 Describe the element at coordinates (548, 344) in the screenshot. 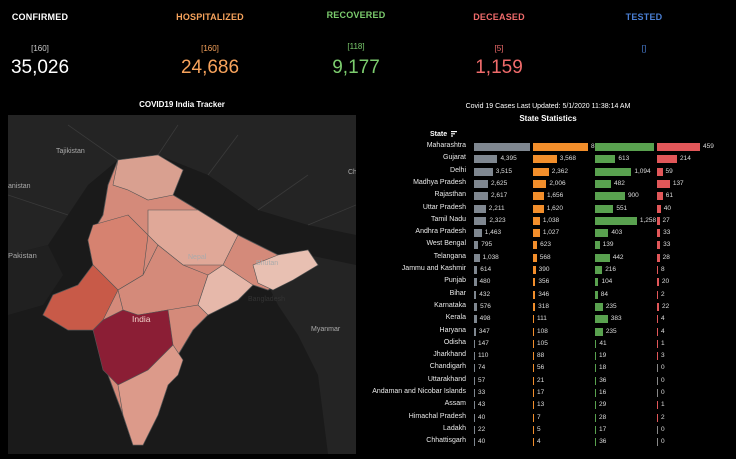

I see `table-row: Odisha 147 105 41 1` at that location.